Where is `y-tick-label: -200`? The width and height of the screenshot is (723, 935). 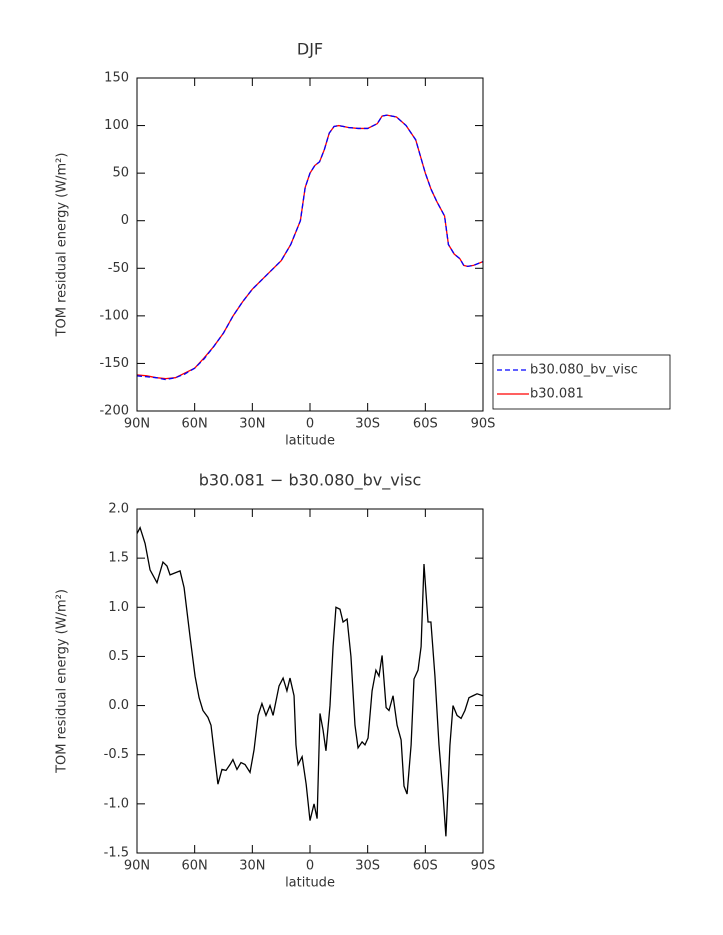 y-tick-label: -200 is located at coordinates (114, 411).